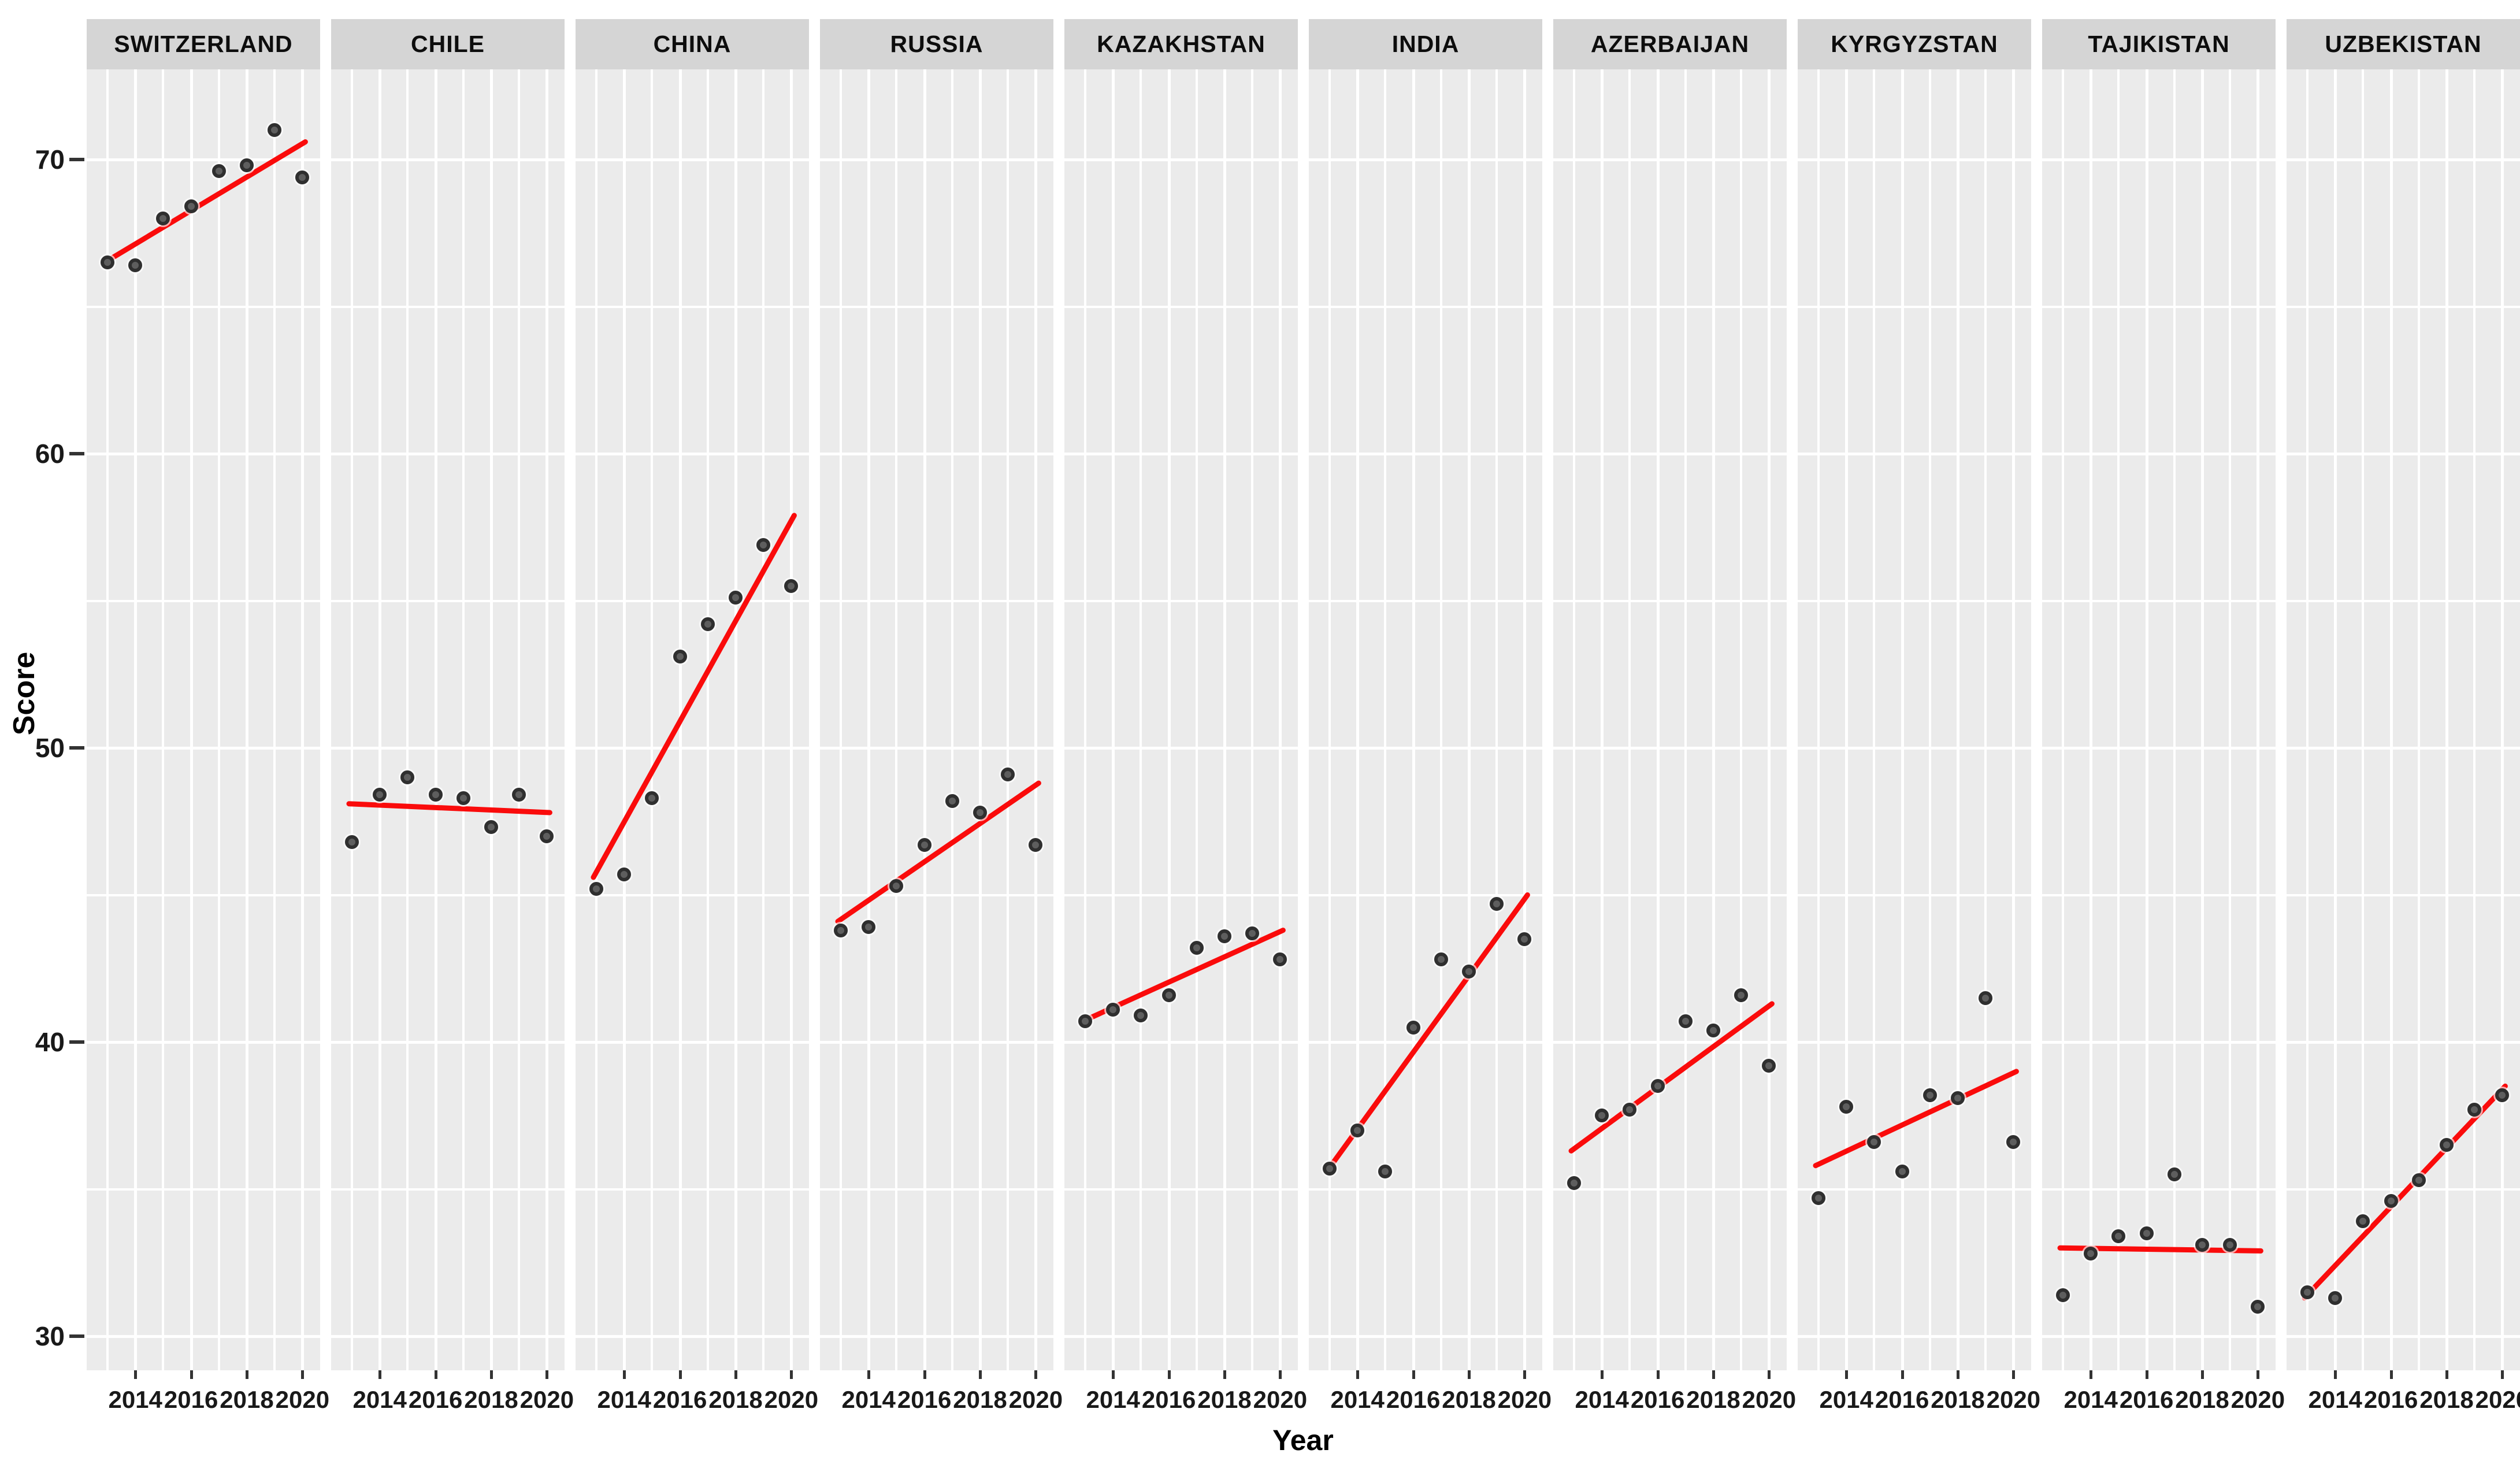 This screenshot has height=1457, width=2520. I want to click on x-tick-label: 2020, so click(2497, 1399).